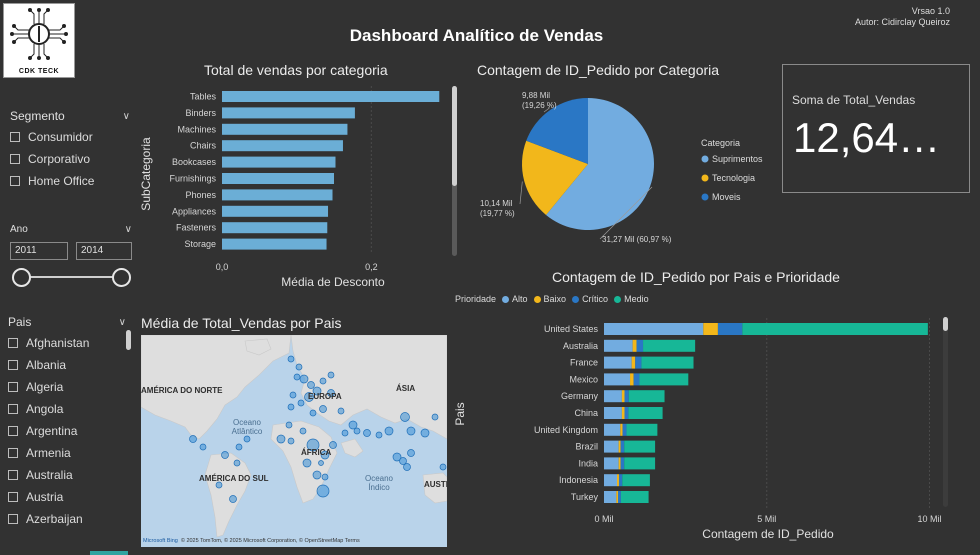 The width and height of the screenshot is (980, 555). I want to click on slider-handle-start, so click(21, 277).